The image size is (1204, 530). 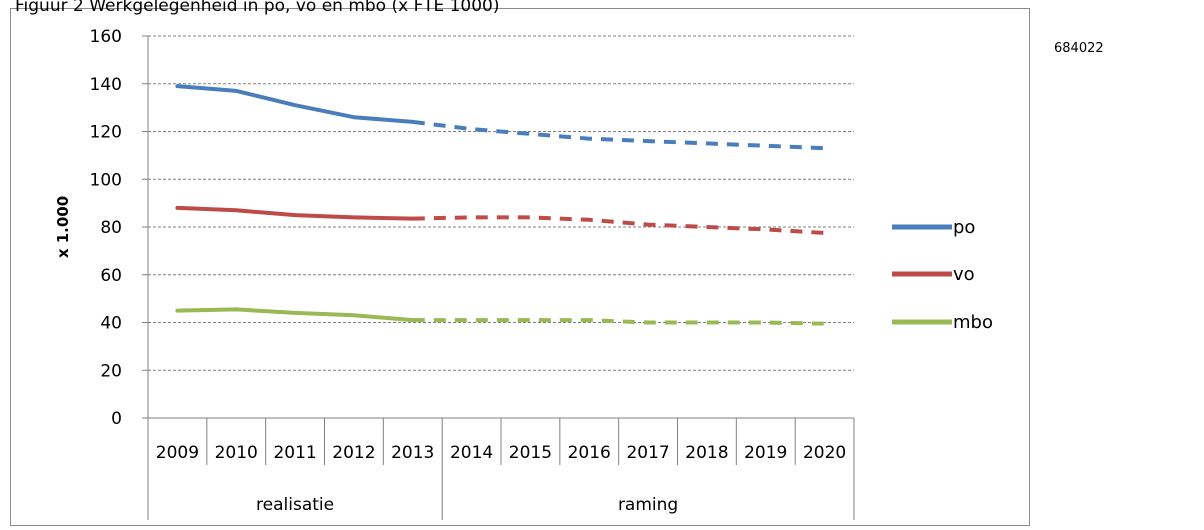 I want to click on y-tick-label-60: 60, so click(x=111, y=276).